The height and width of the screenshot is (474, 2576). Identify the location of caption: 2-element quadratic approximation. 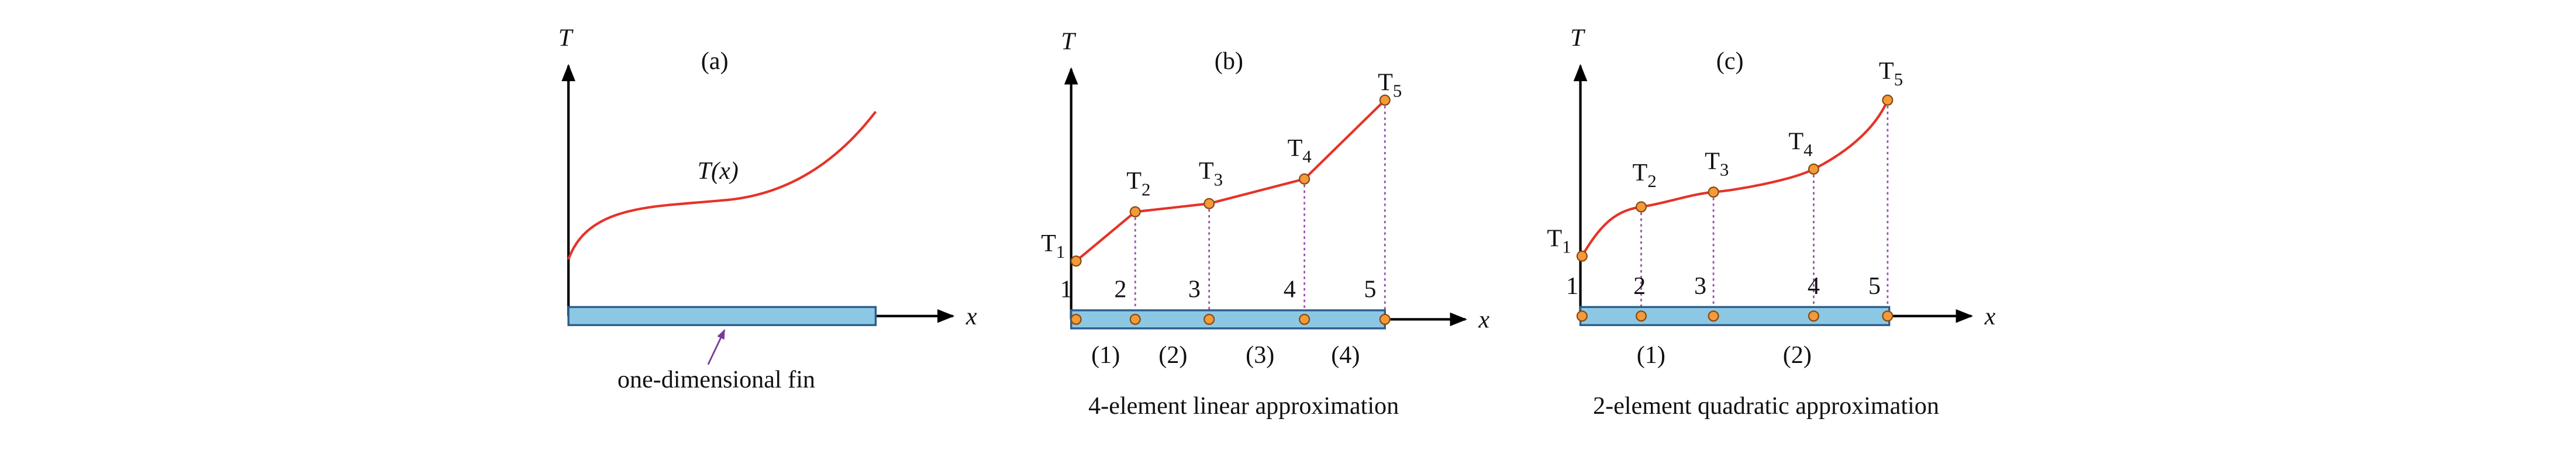
(1766, 406).